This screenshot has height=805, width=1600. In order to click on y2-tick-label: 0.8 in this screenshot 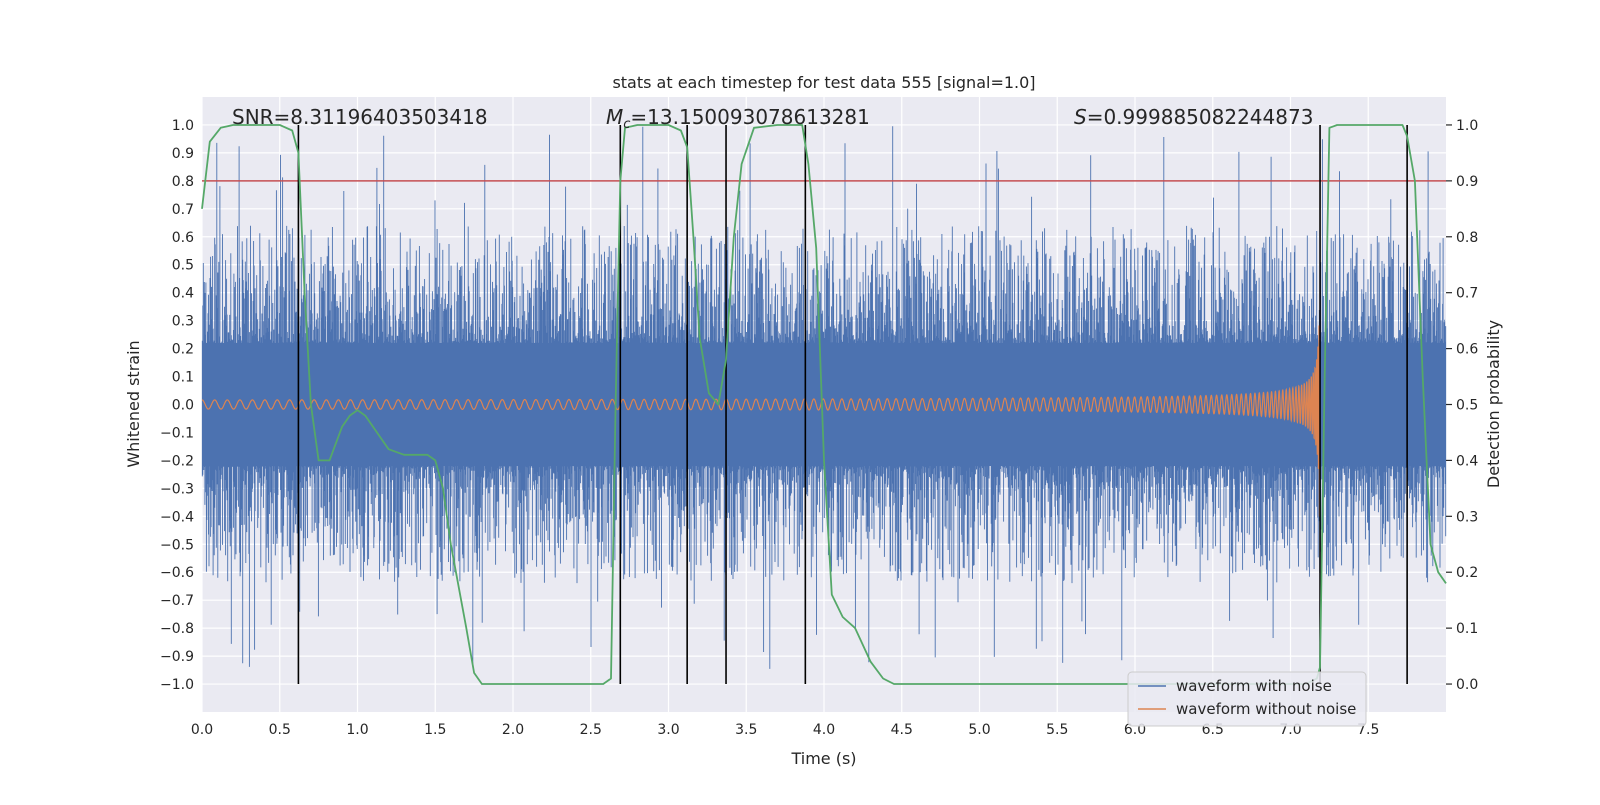, I will do `click(1467, 238)`.